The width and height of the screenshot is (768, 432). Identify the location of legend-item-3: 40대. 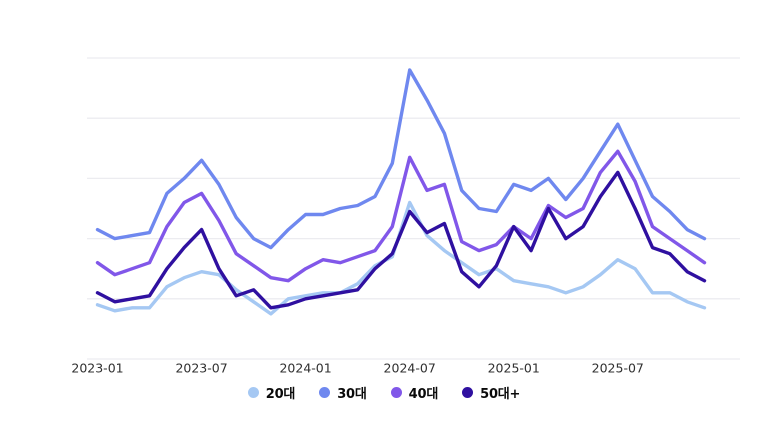
(414, 392).